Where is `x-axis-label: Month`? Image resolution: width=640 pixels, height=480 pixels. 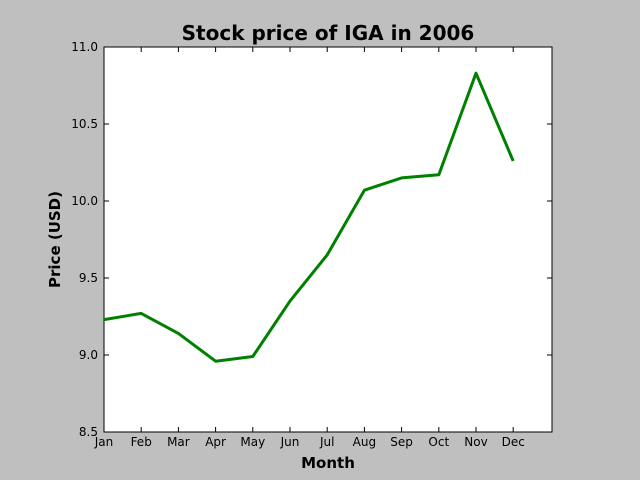
x-axis-label: Month is located at coordinates (328, 463).